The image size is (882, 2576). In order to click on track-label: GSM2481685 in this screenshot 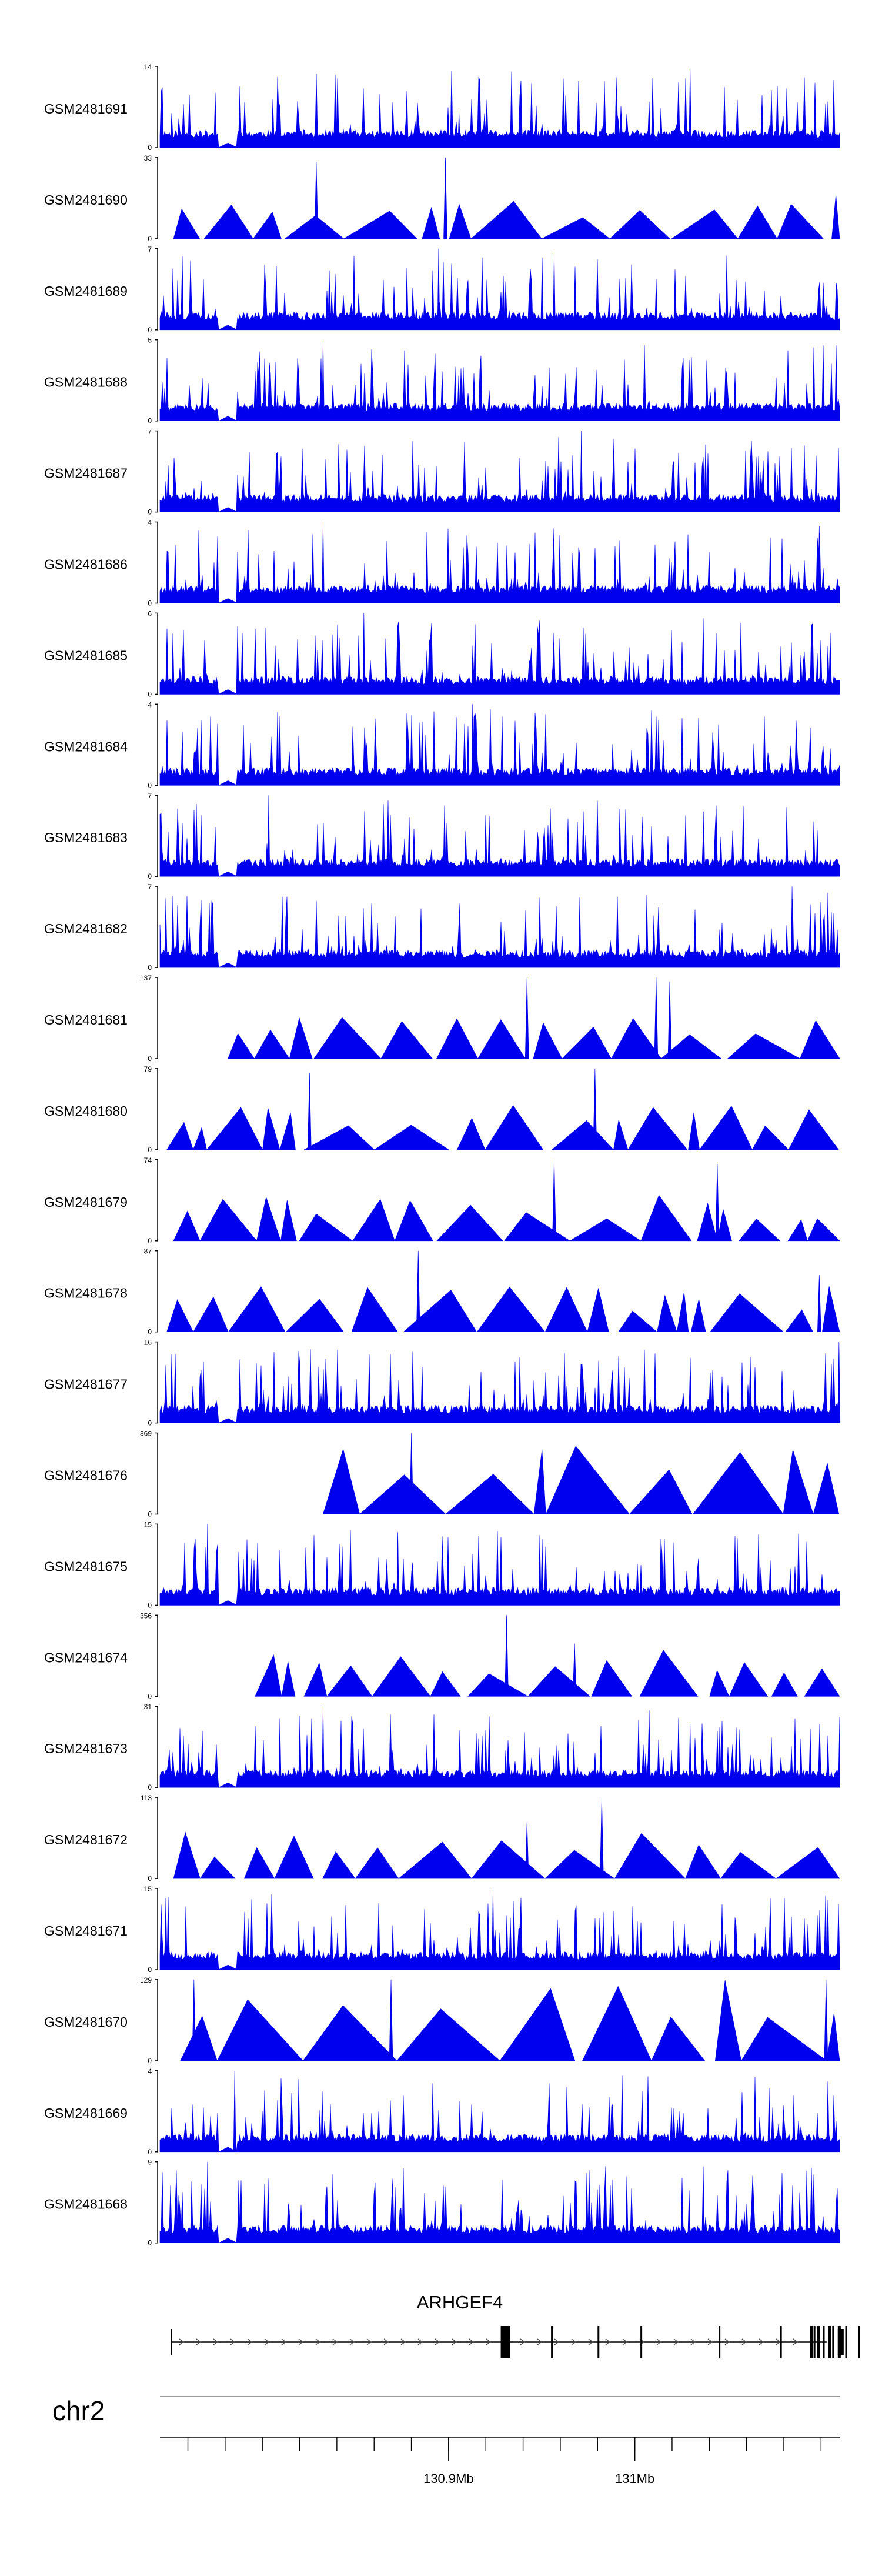, I will do `click(86, 655)`.